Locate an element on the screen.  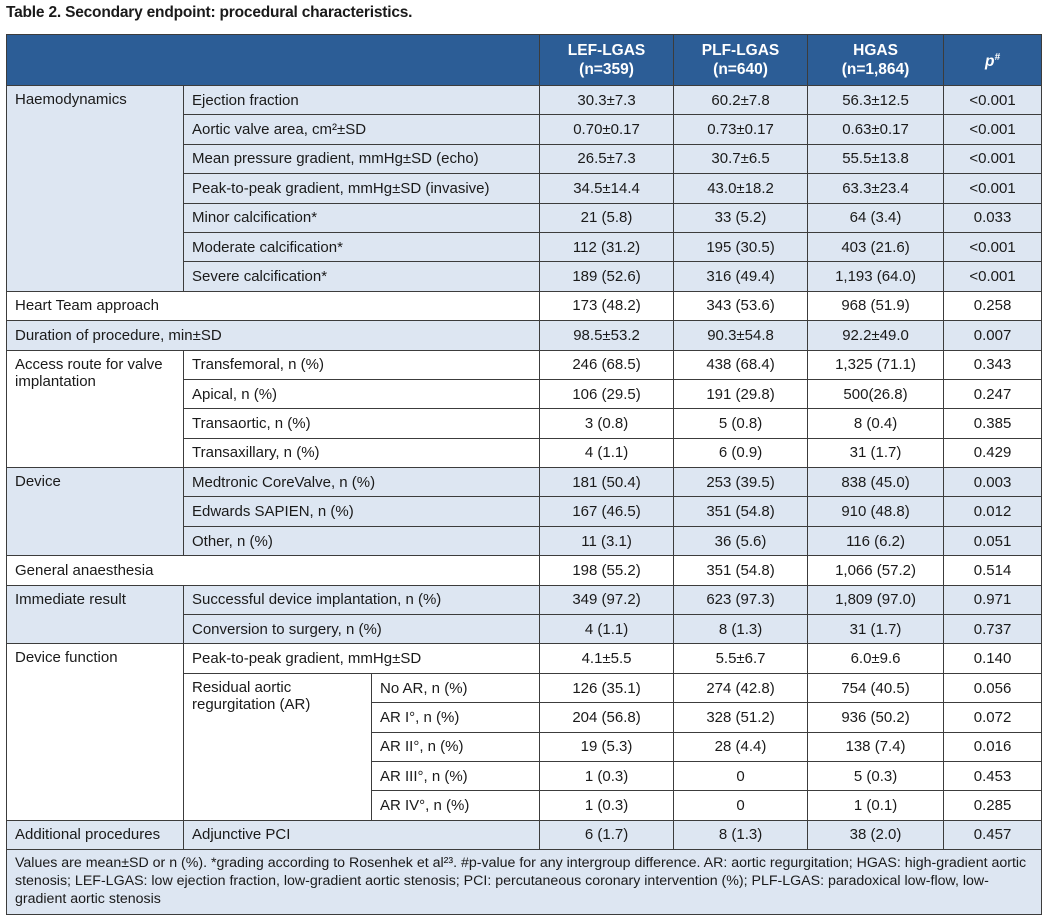
cell-plf-lgas: 343 (53.6) is located at coordinates (741, 306).